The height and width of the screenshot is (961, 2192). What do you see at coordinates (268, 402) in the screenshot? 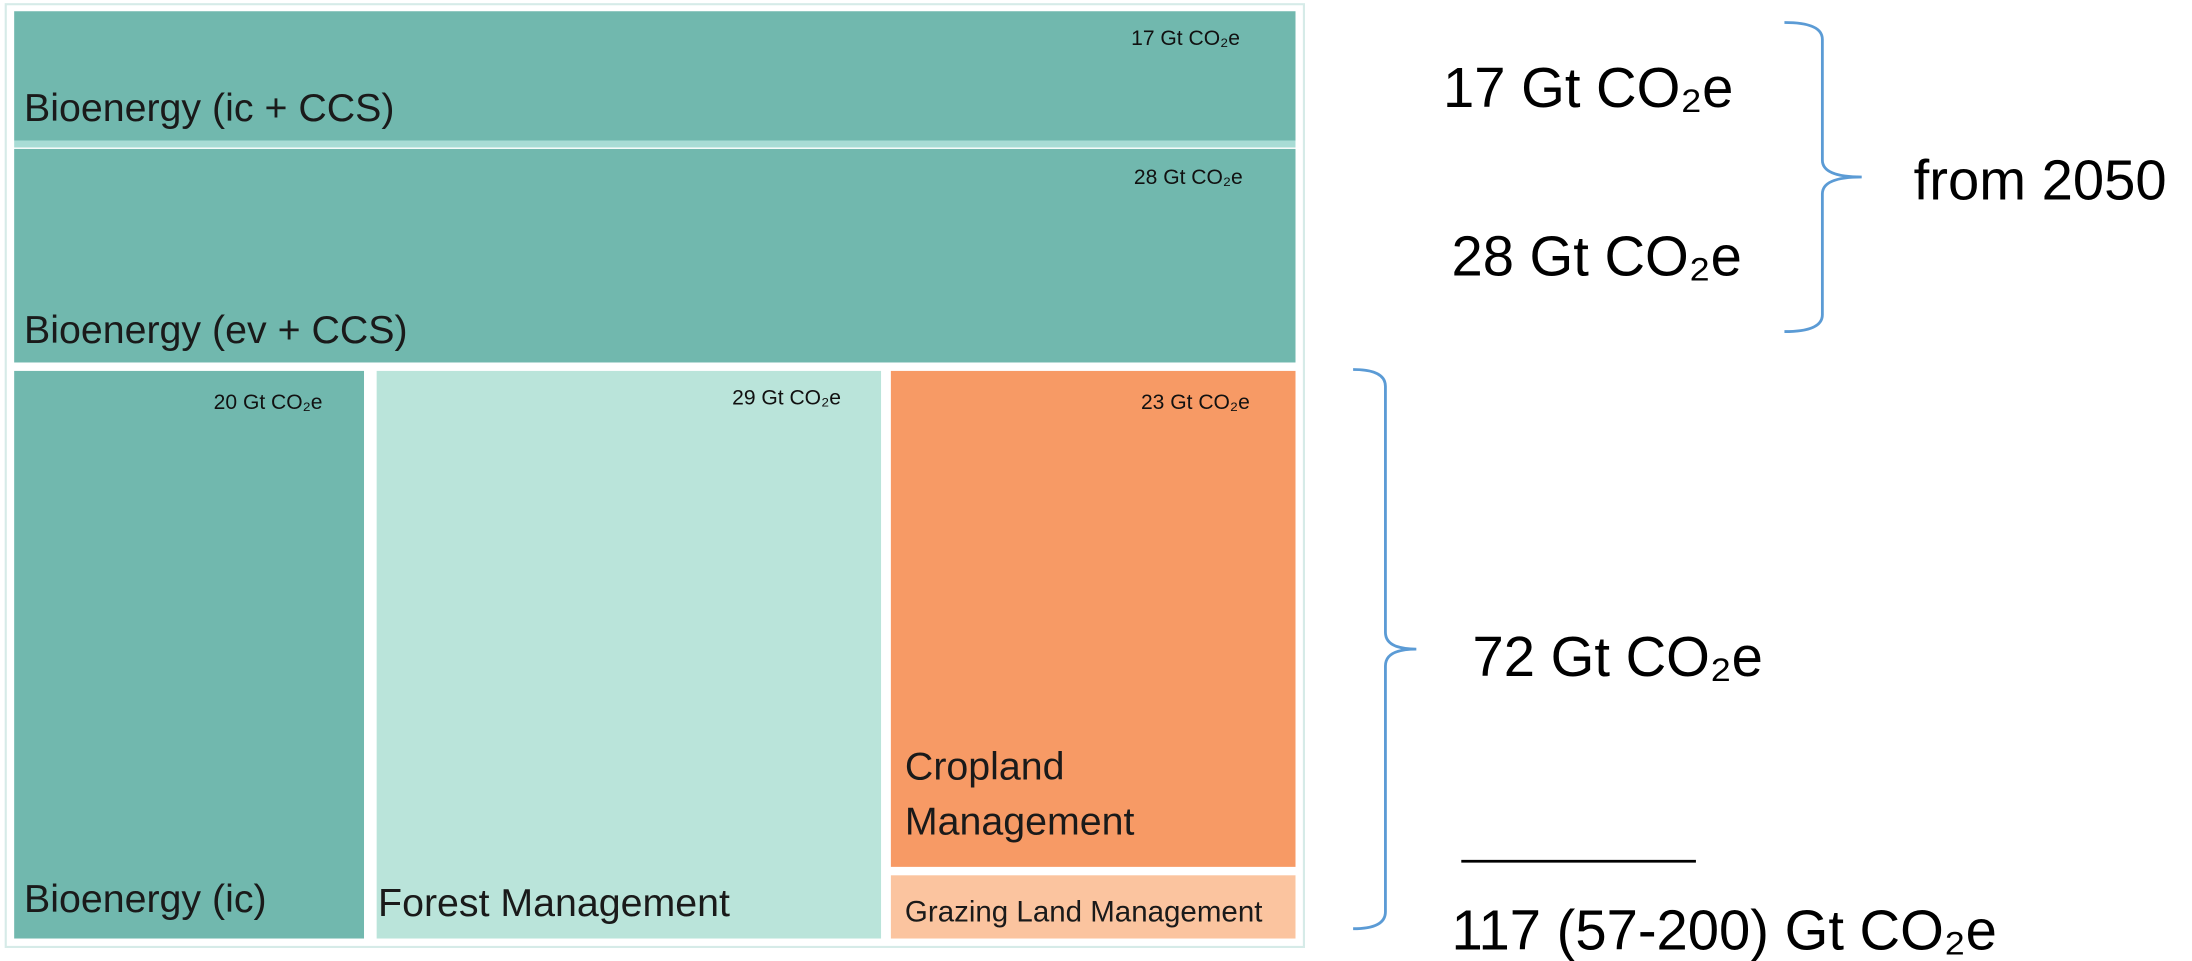
I see `tile-value: 20 Gt CO₂e` at bounding box center [268, 402].